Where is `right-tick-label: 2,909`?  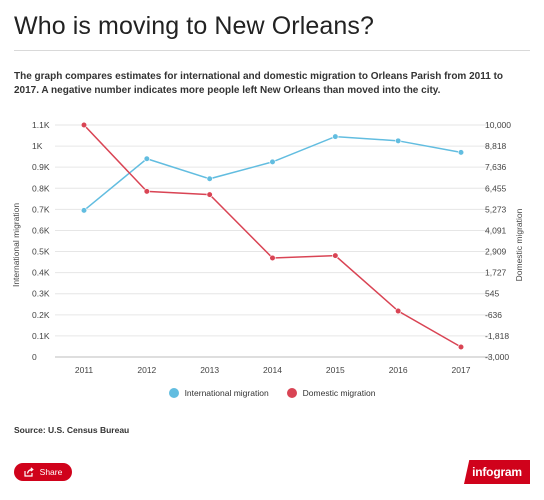
right-tick-label: 2,909 is located at coordinates (496, 252).